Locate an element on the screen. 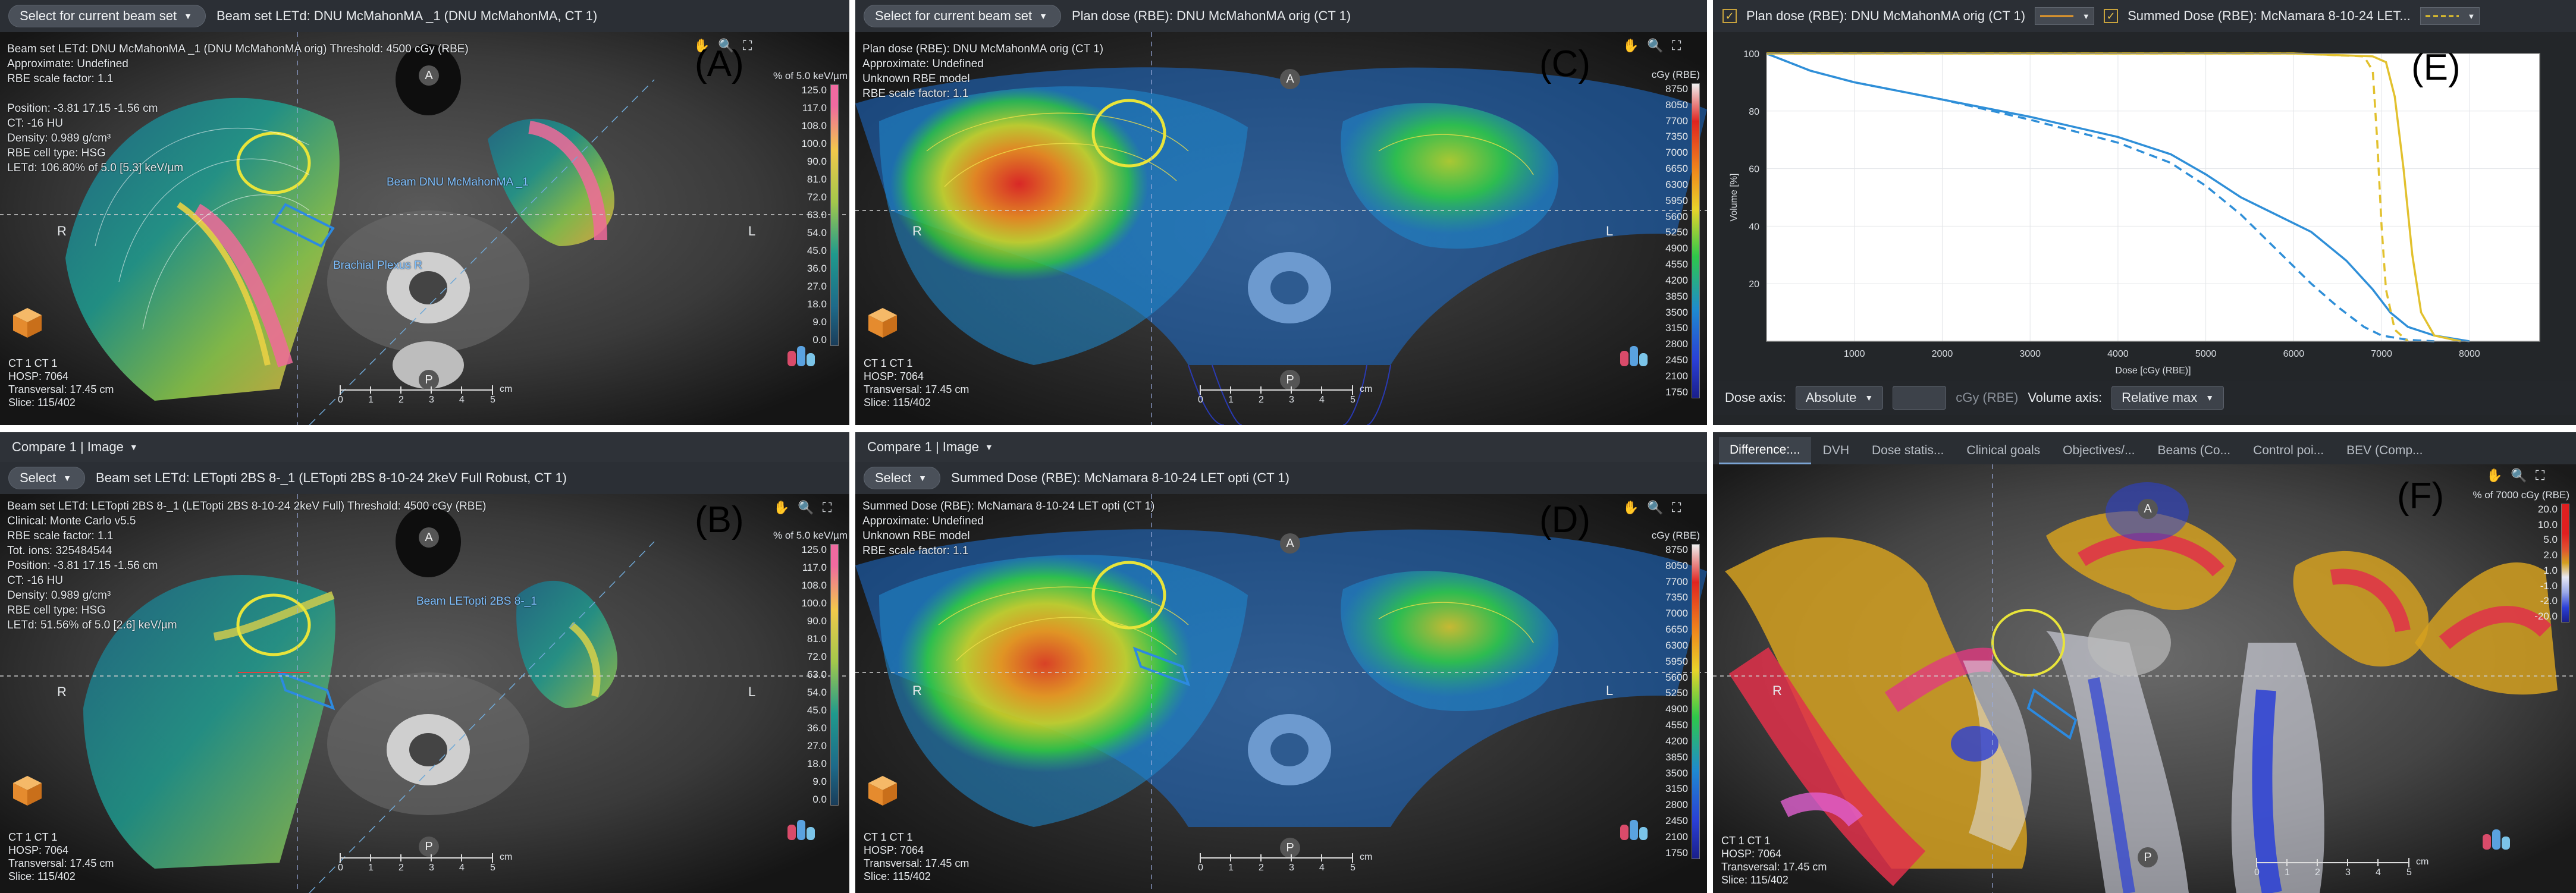 Image resolution: width=2576 pixels, height=893 pixels. dvh-y-tick-label: 100 is located at coordinates (1751, 54).